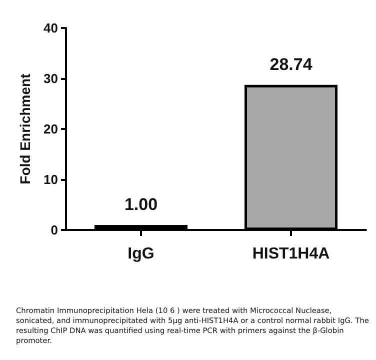 This screenshot has width=376, height=360. I want to click on x-tick-label: IgG, so click(141, 254).